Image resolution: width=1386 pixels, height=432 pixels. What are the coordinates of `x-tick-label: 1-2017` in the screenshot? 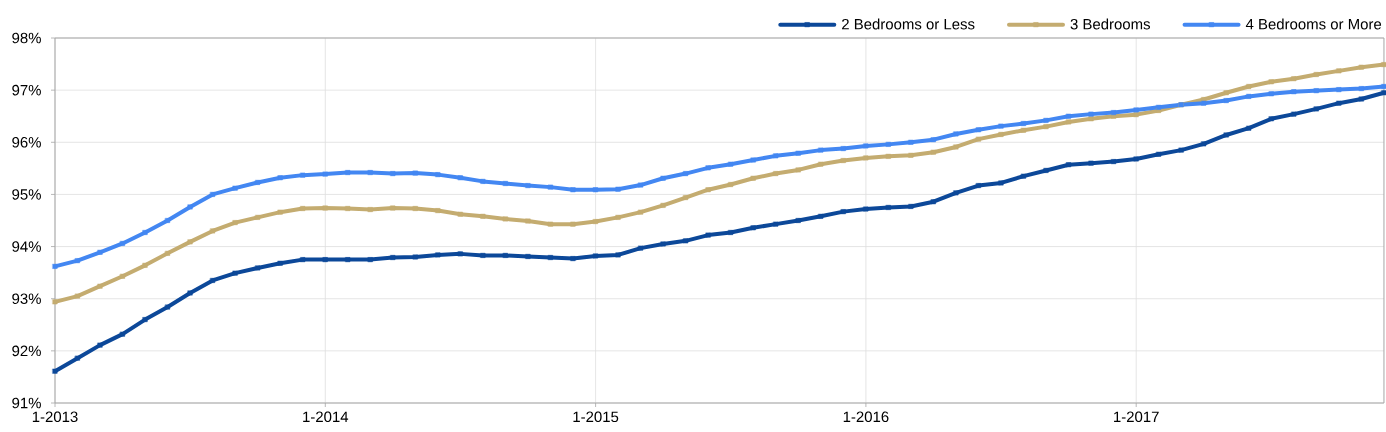 It's located at (1136, 417).